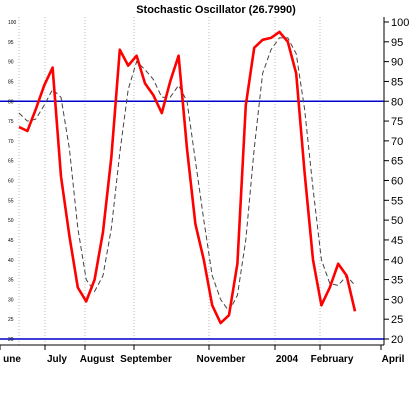 Image resolution: width=420 pixels, height=400 pixels. I want to click on y-tick-label-right: 25, so click(397, 320).